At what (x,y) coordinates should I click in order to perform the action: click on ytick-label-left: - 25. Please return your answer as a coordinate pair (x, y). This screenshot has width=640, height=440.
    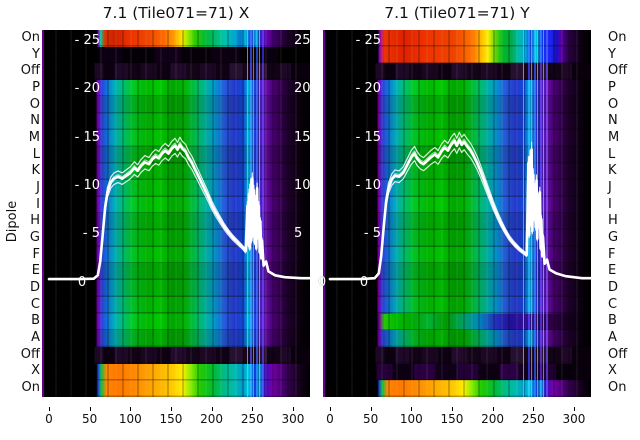
    Looking at the image, I should click on (368, 40).